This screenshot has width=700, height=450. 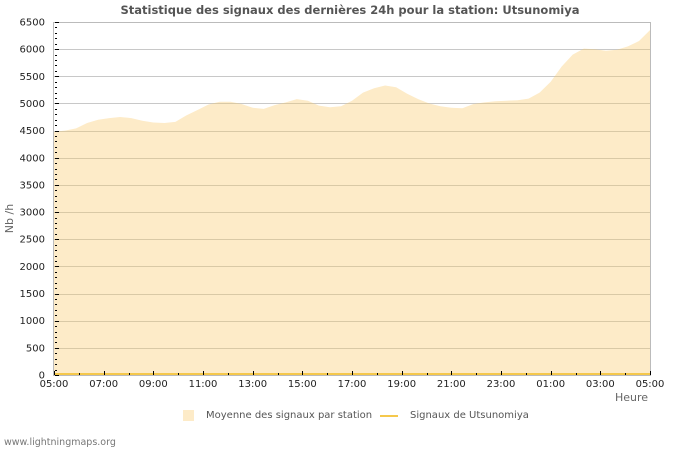 I want to click on legend-item-station: Signaux de Utsunomiya, so click(x=454, y=415).